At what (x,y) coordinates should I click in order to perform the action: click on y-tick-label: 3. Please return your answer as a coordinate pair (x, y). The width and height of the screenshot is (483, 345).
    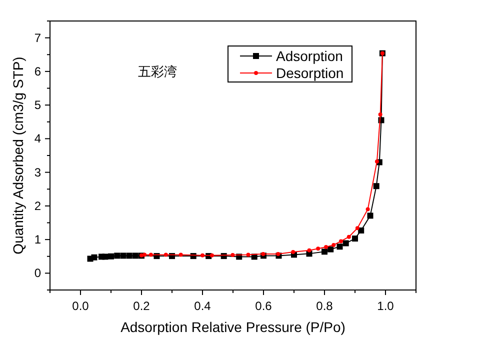
    Looking at the image, I should click on (38, 172).